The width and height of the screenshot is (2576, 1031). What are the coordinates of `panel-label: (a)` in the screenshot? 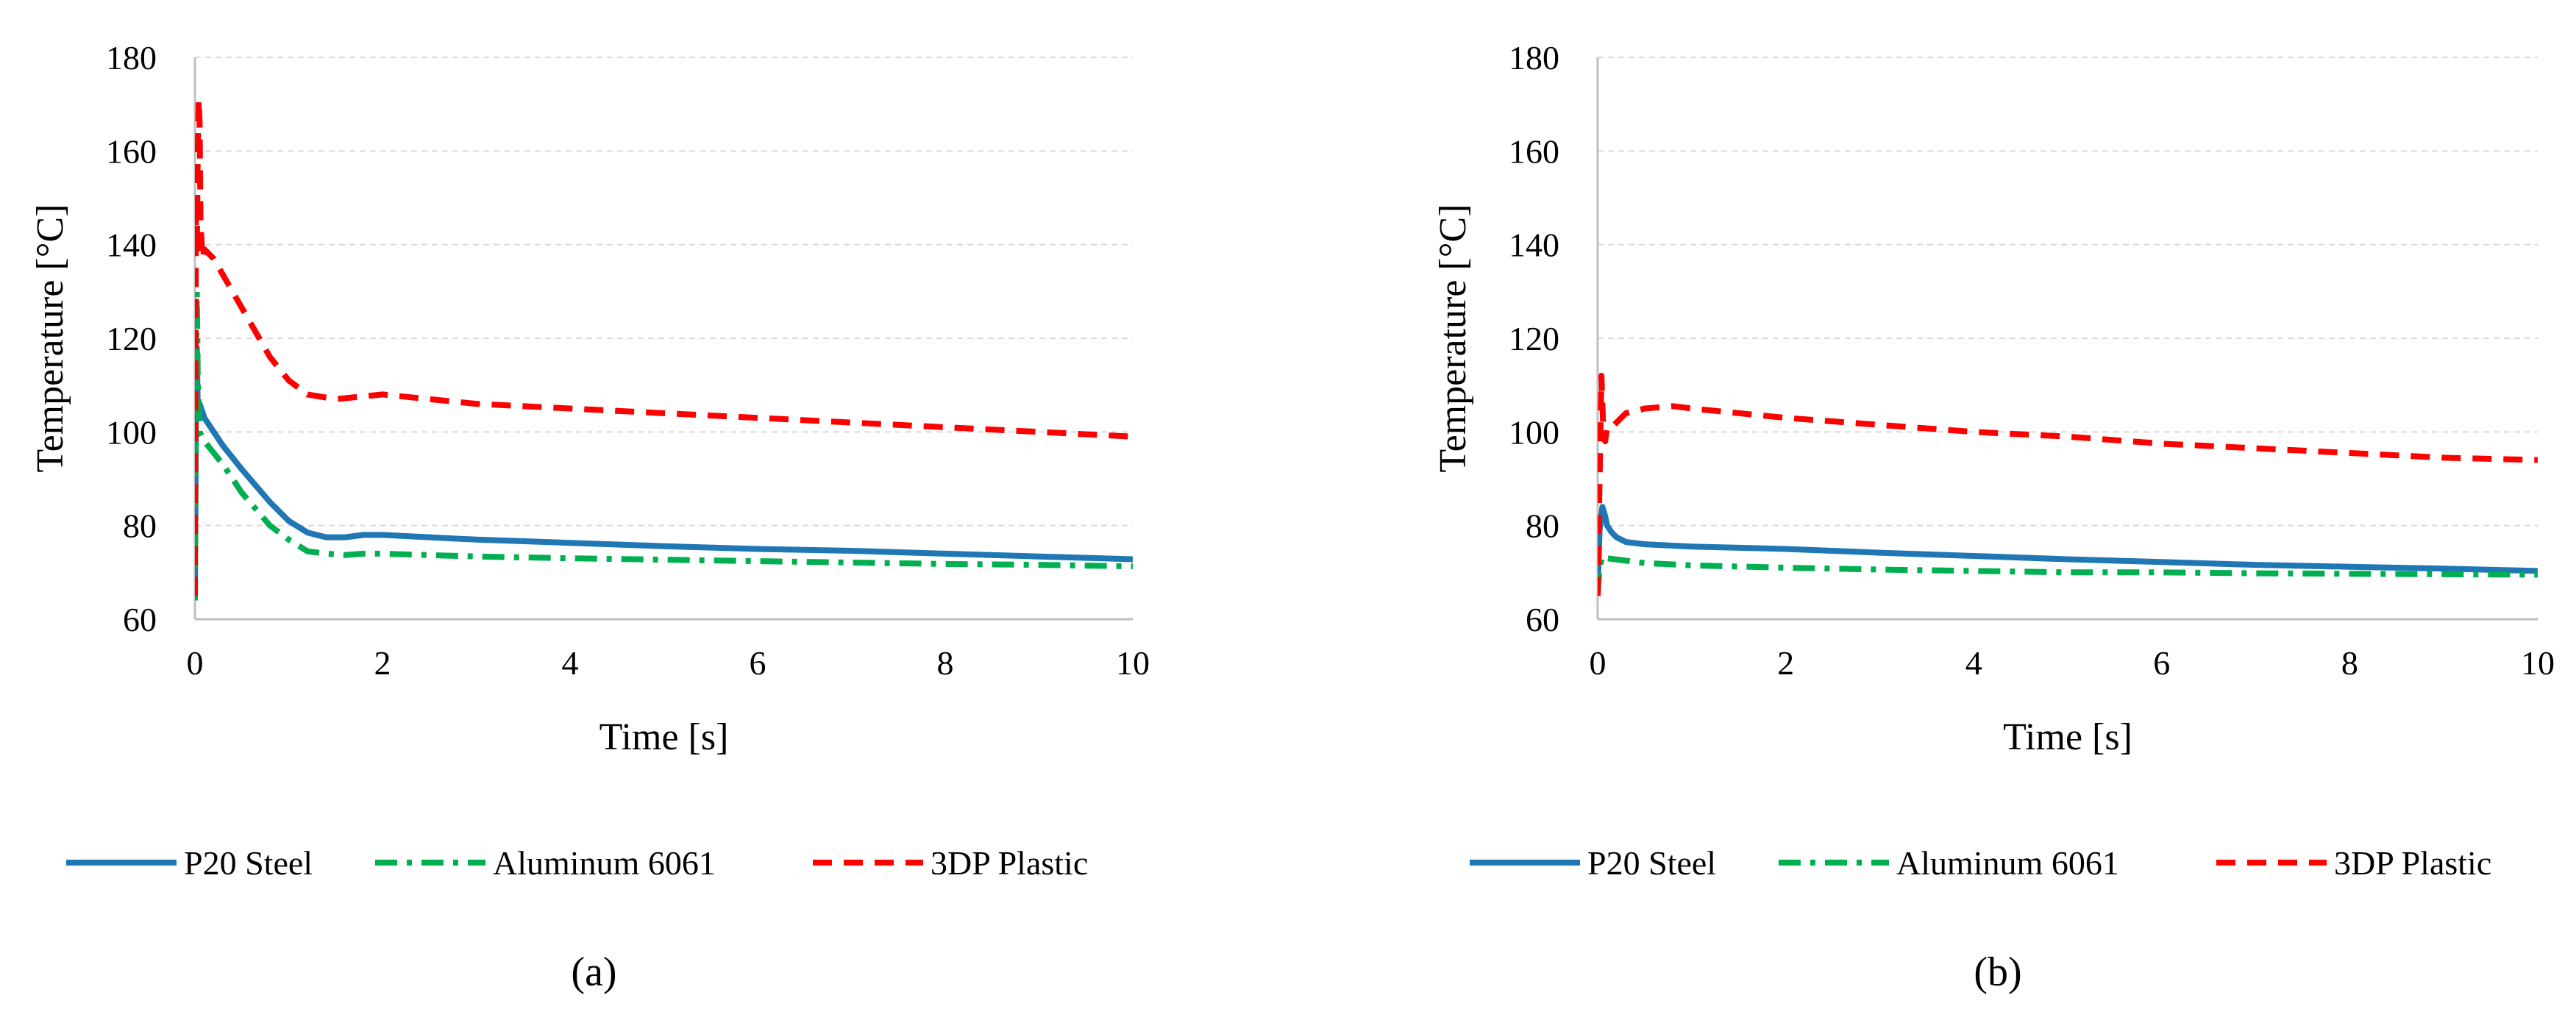 It's located at (593, 972).